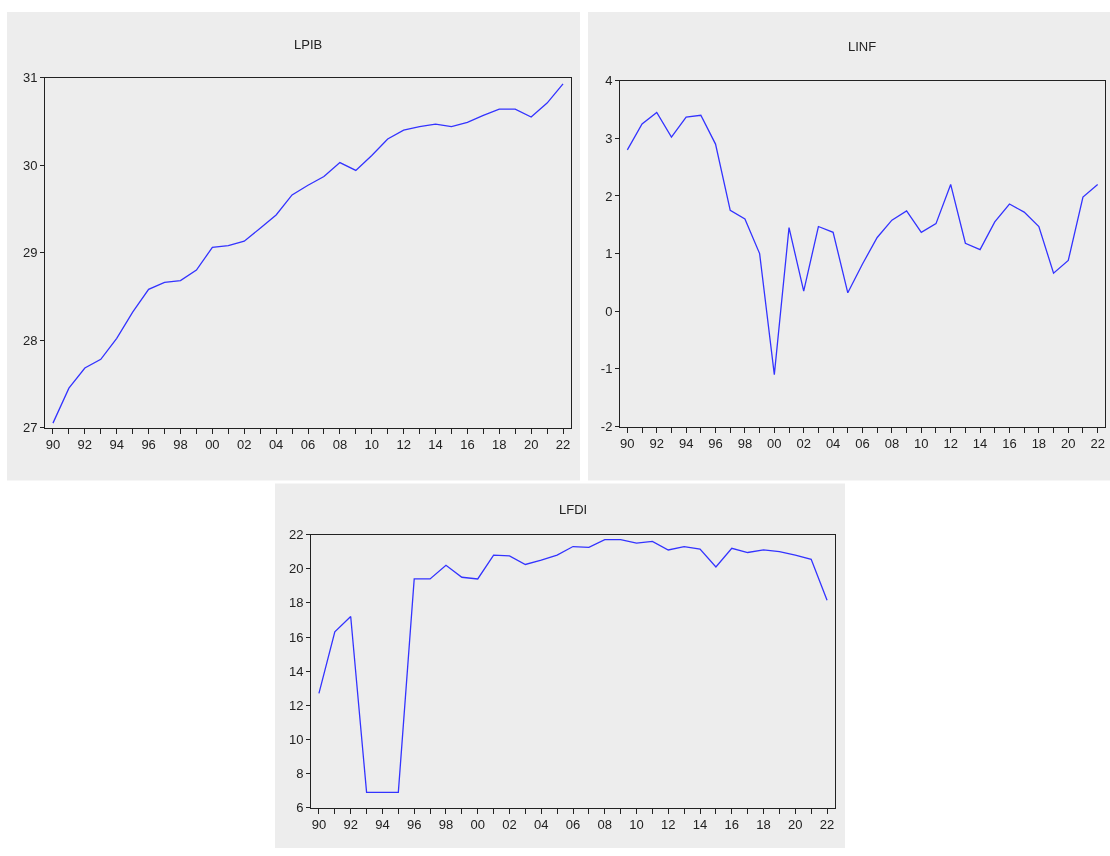  What do you see at coordinates (296, 739) in the screenshot?
I see `y-tick-label: 10` at bounding box center [296, 739].